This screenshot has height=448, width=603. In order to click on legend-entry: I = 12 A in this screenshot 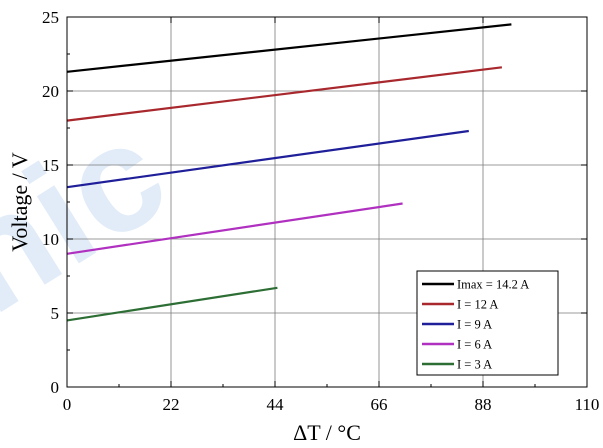, I will do `click(477, 305)`.